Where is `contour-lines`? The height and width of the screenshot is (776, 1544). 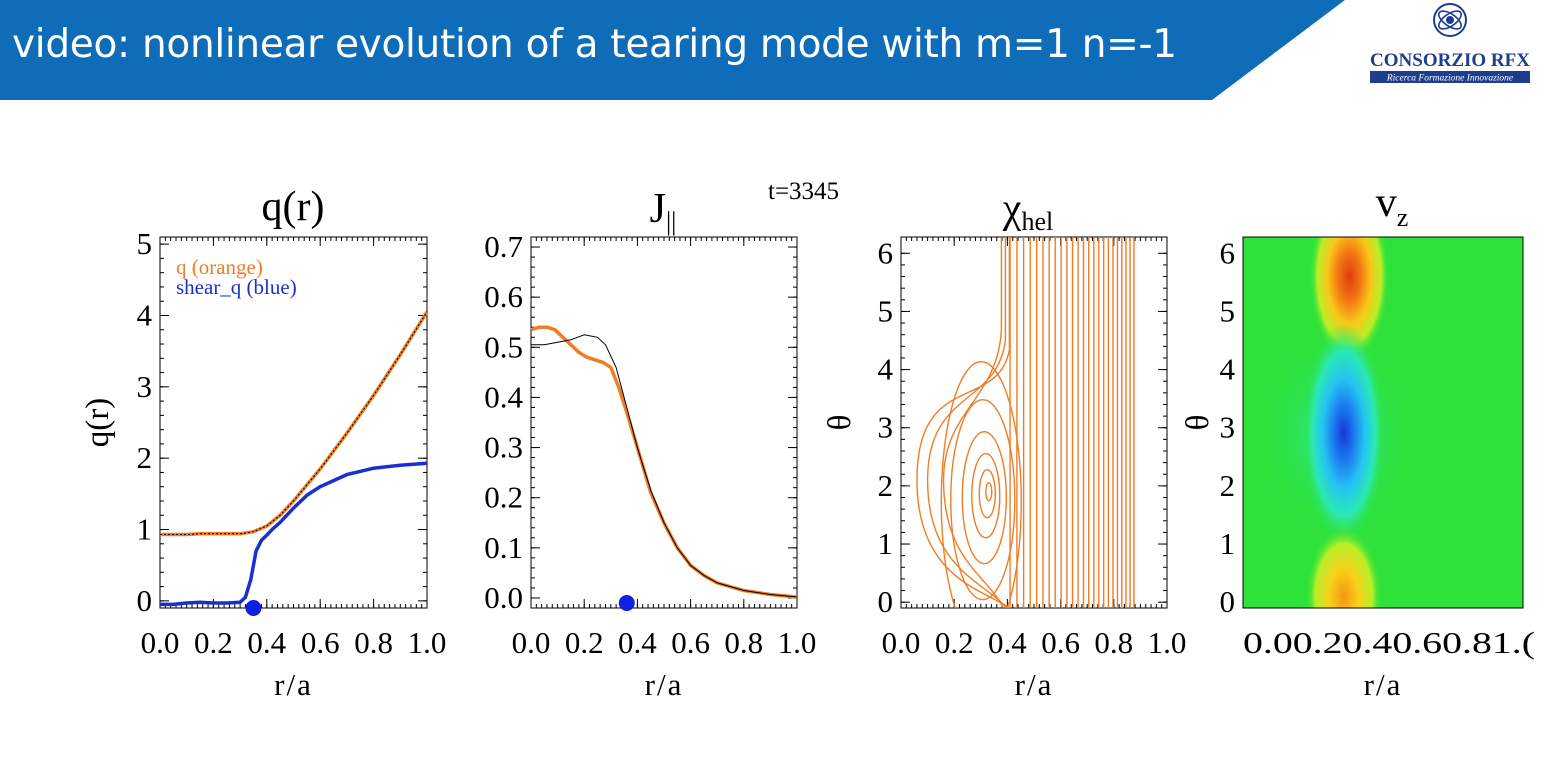
contour-lines is located at coordinates (1025, 422).